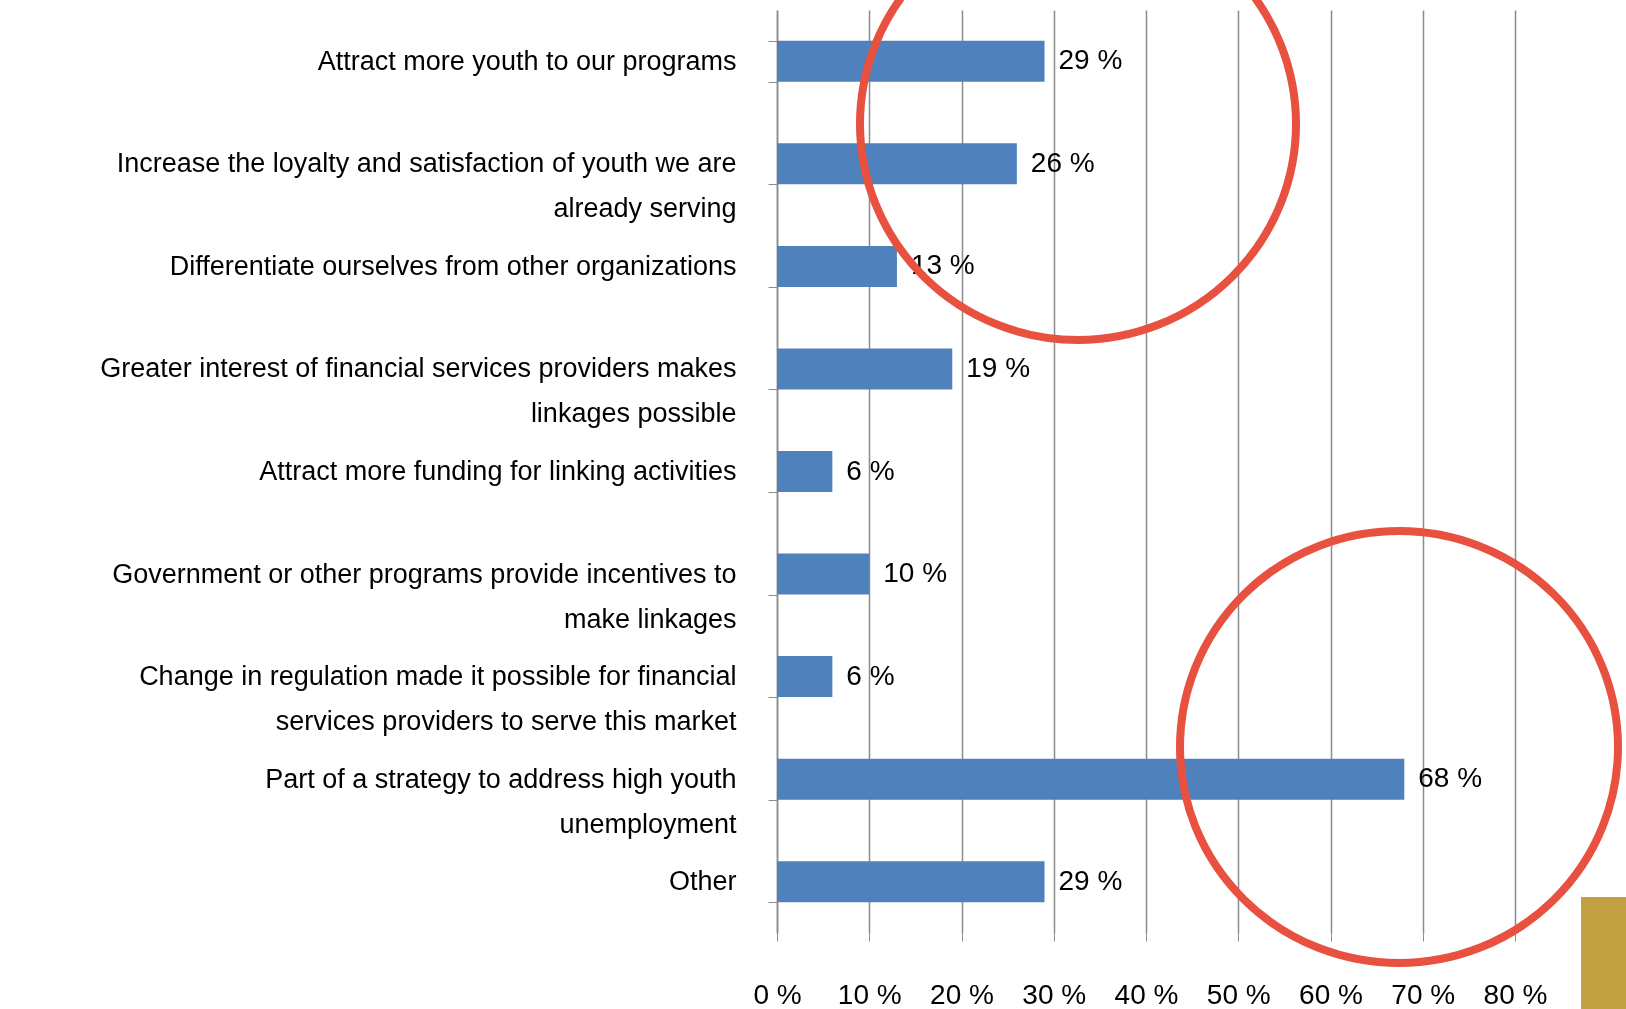 This screenshot has height=1009, width=1626. Describe the element at coordinates (418, 391) in the screenshot. I see `y-tick-label: Greater interest of financial services providers makes linkages possible` at that location.